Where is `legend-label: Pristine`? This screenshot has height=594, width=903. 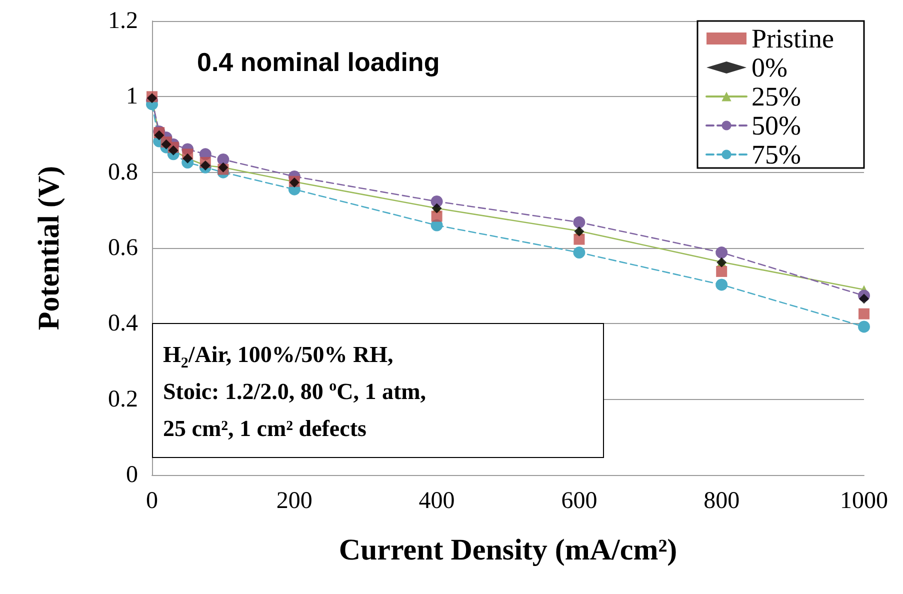 legend-label: Pristine is located at coordinates (792, 39).